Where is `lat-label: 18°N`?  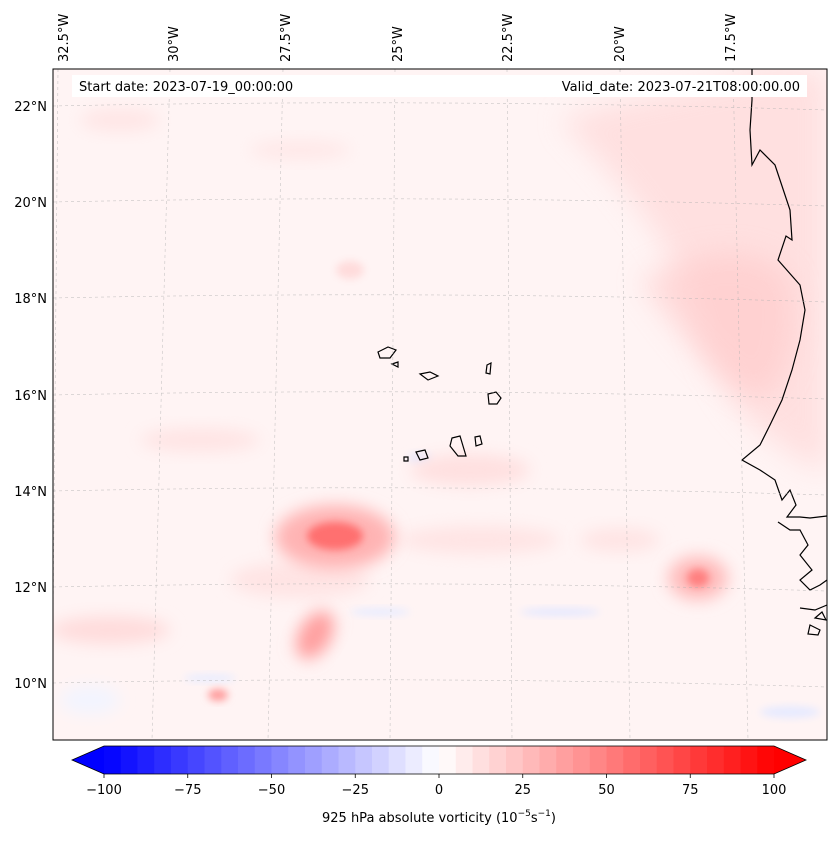
lat-label: 18°N is located at coordinates (30, 299).